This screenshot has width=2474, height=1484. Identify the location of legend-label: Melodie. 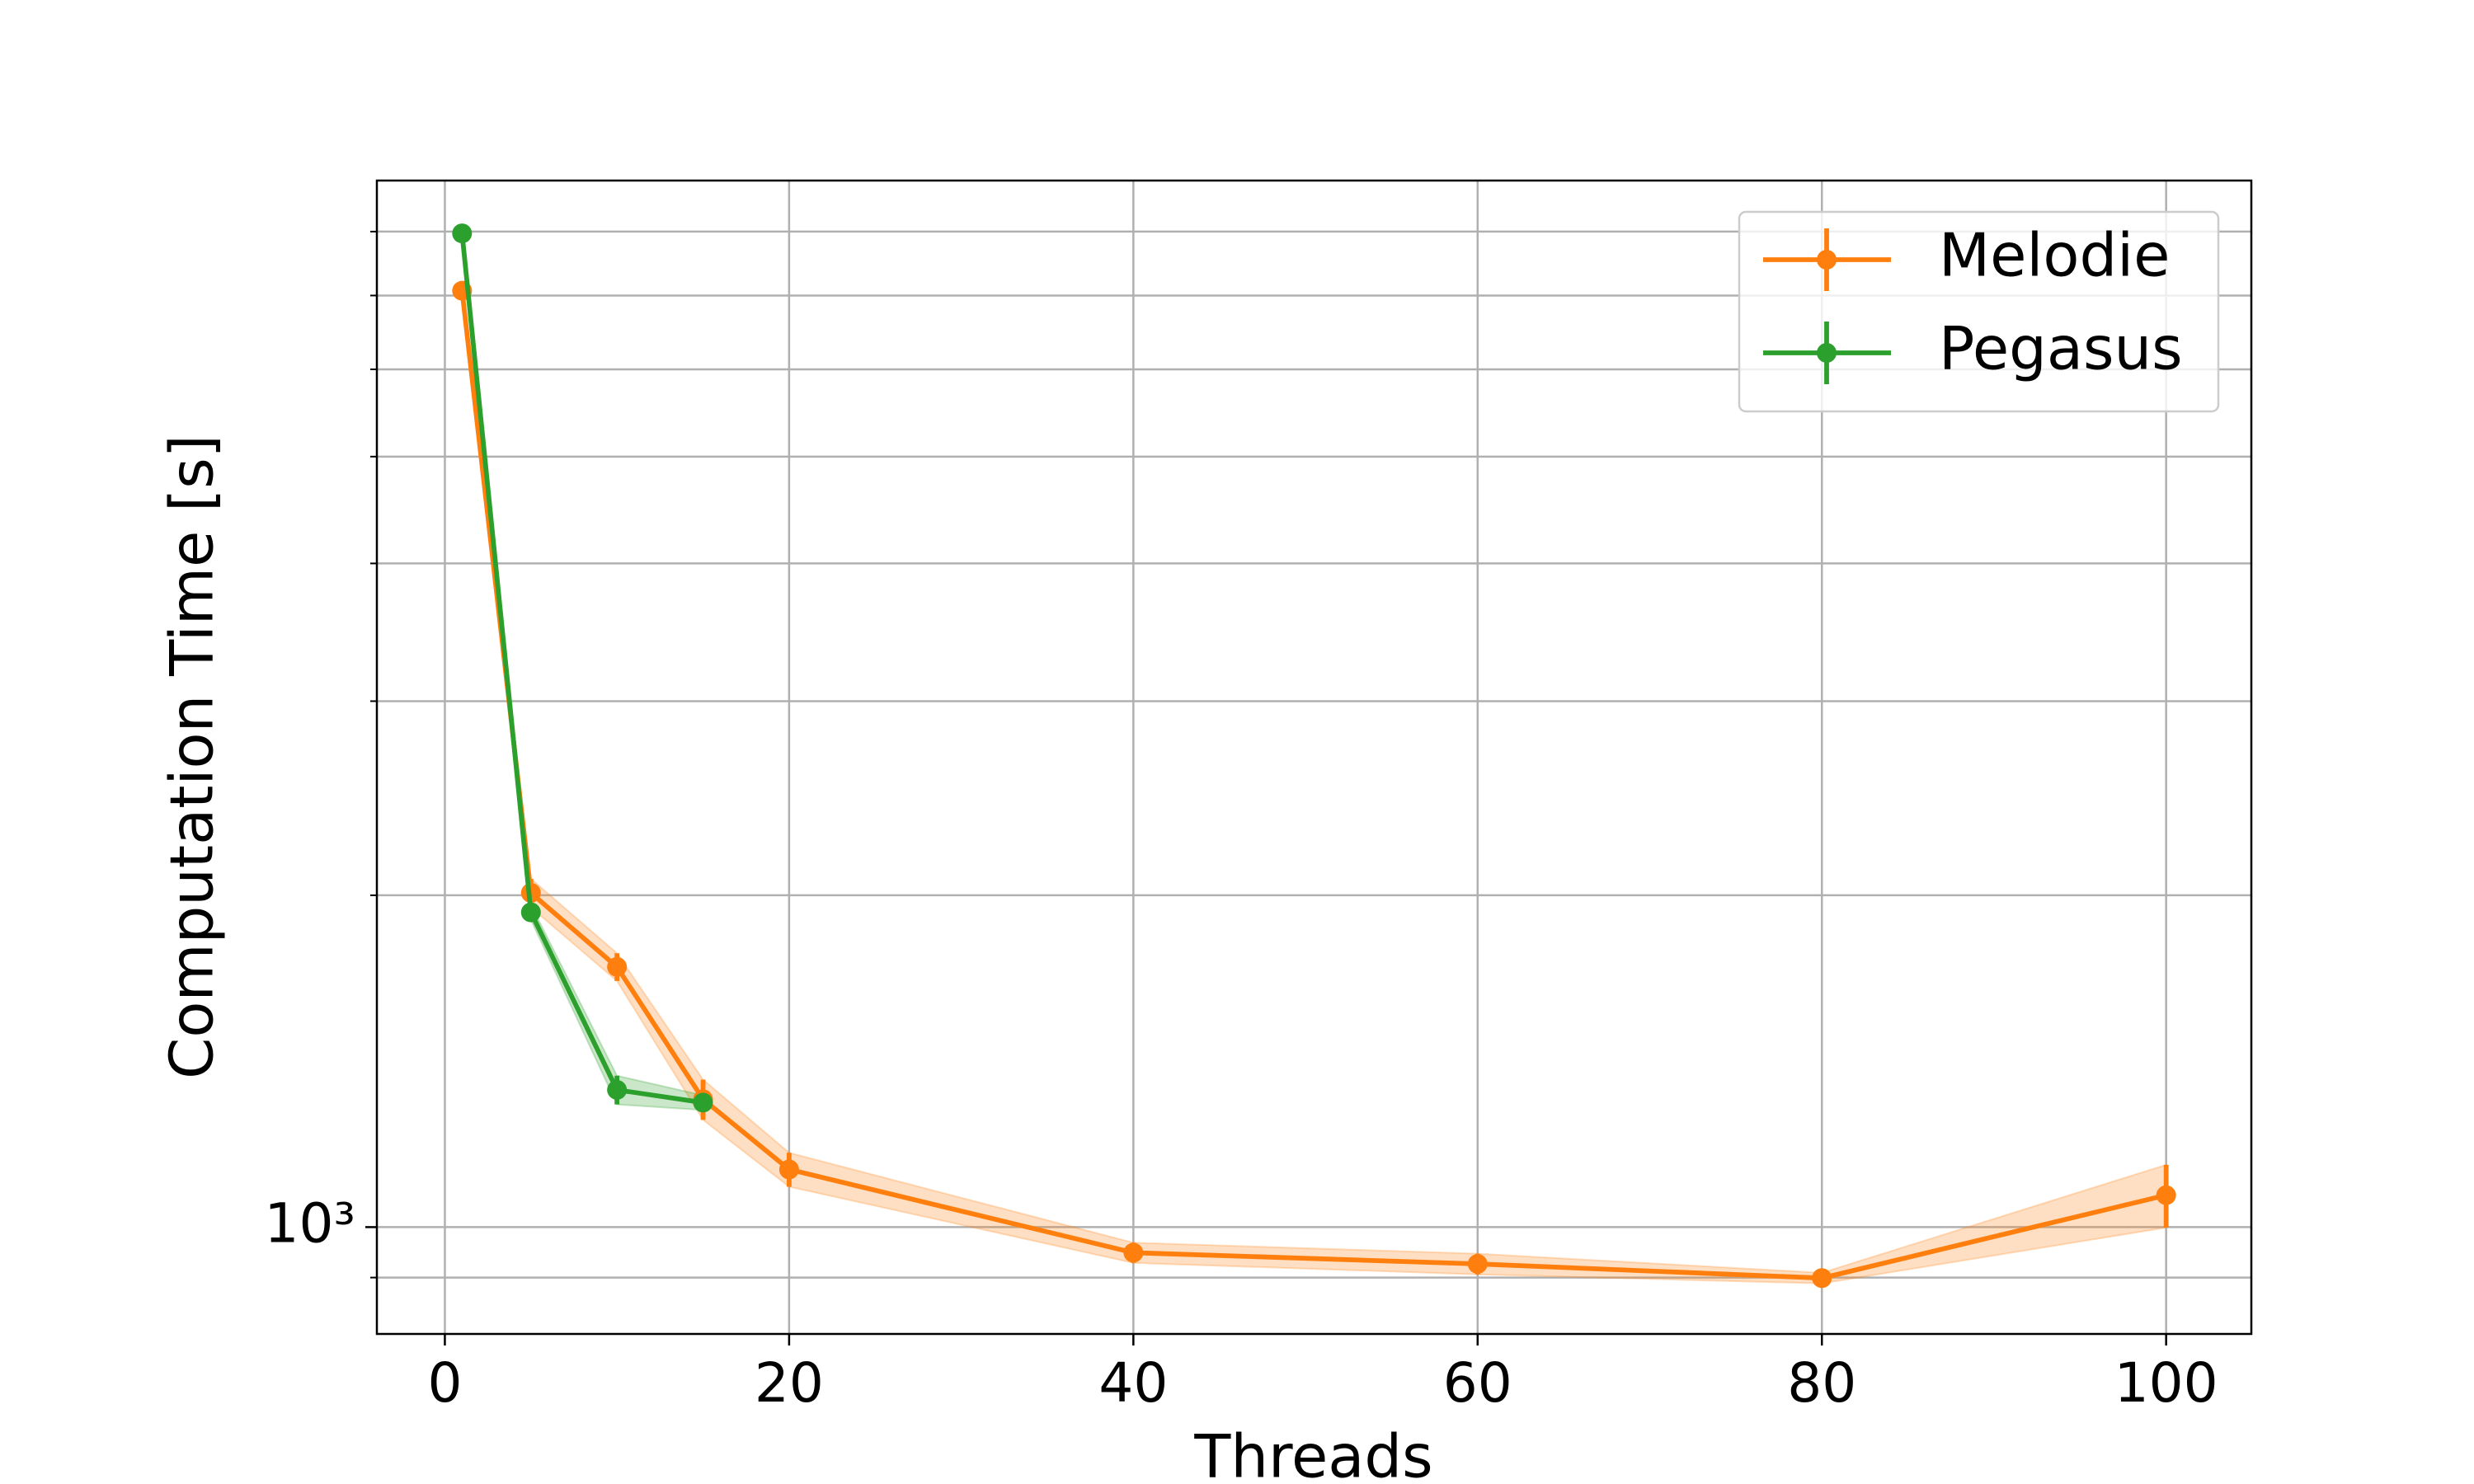
(2054, 255).